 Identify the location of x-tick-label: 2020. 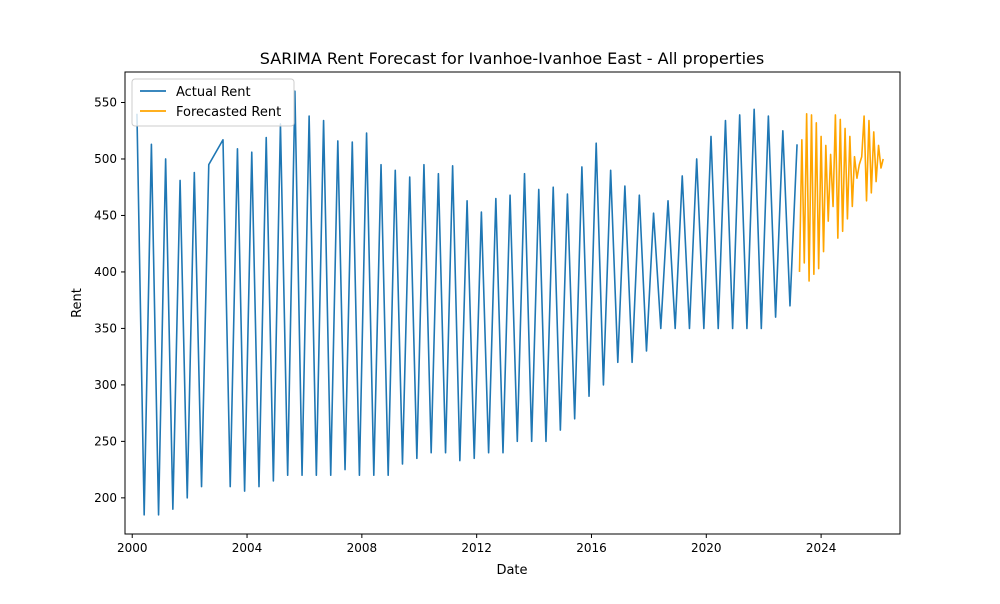
(706, 548).